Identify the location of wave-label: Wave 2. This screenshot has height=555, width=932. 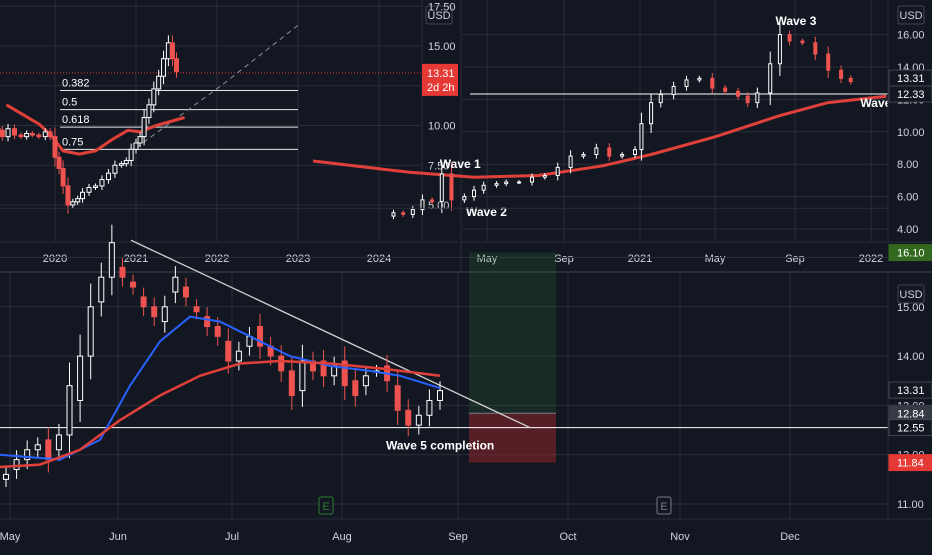
(486, 212).